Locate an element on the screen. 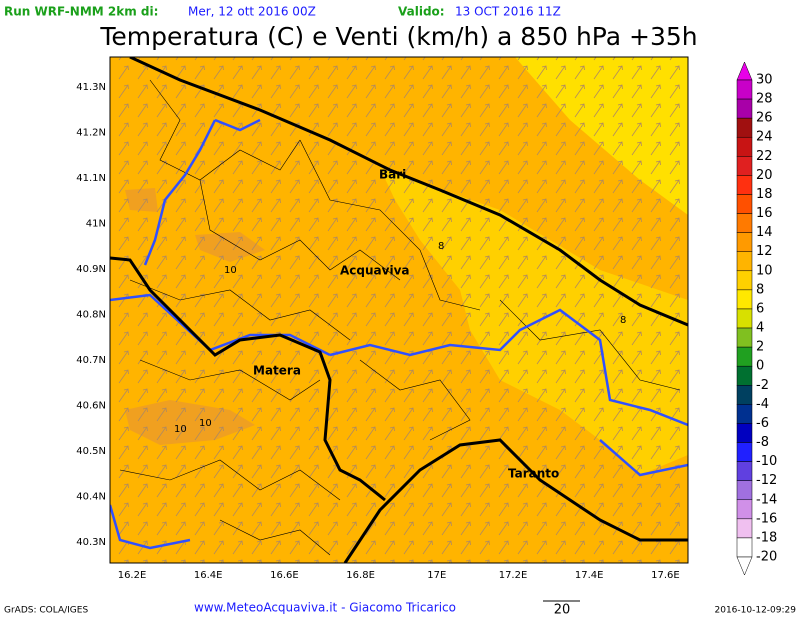 This screenshot has height=618, width=800. valid-date: 13 OCT 2016 11Z is located at coordinates (508, 12).